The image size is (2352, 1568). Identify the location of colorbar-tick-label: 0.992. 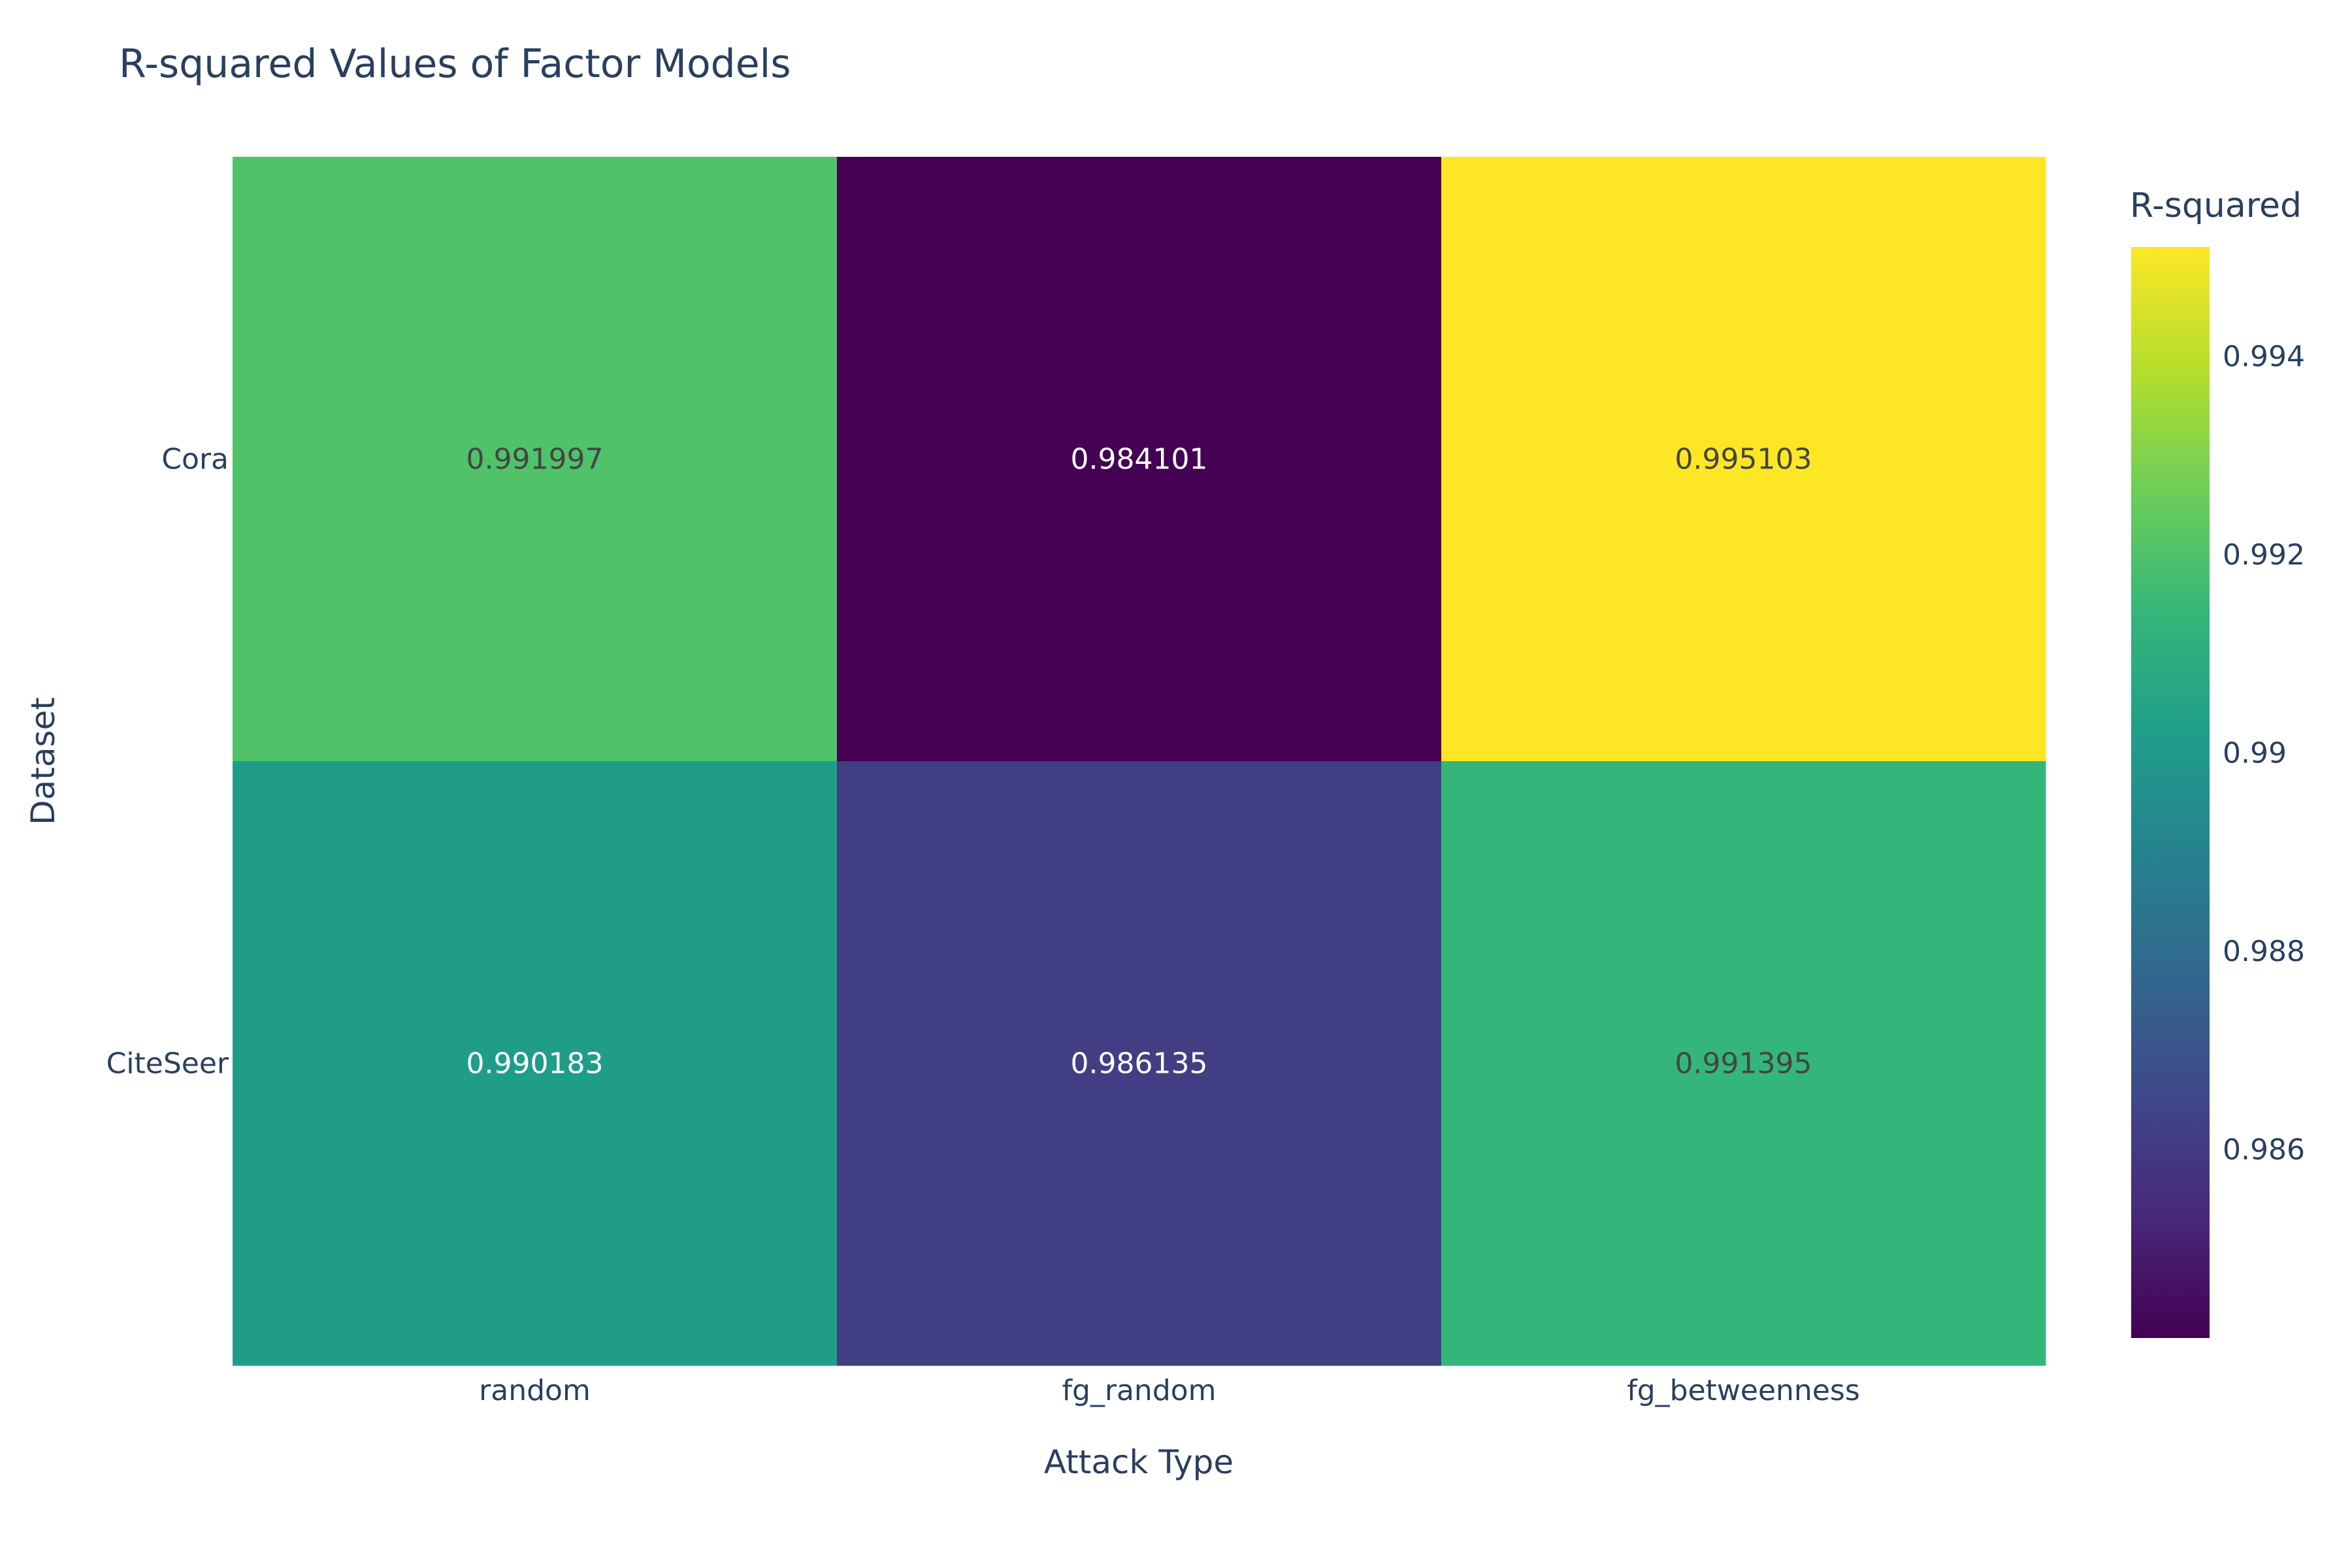
(2264, 555).